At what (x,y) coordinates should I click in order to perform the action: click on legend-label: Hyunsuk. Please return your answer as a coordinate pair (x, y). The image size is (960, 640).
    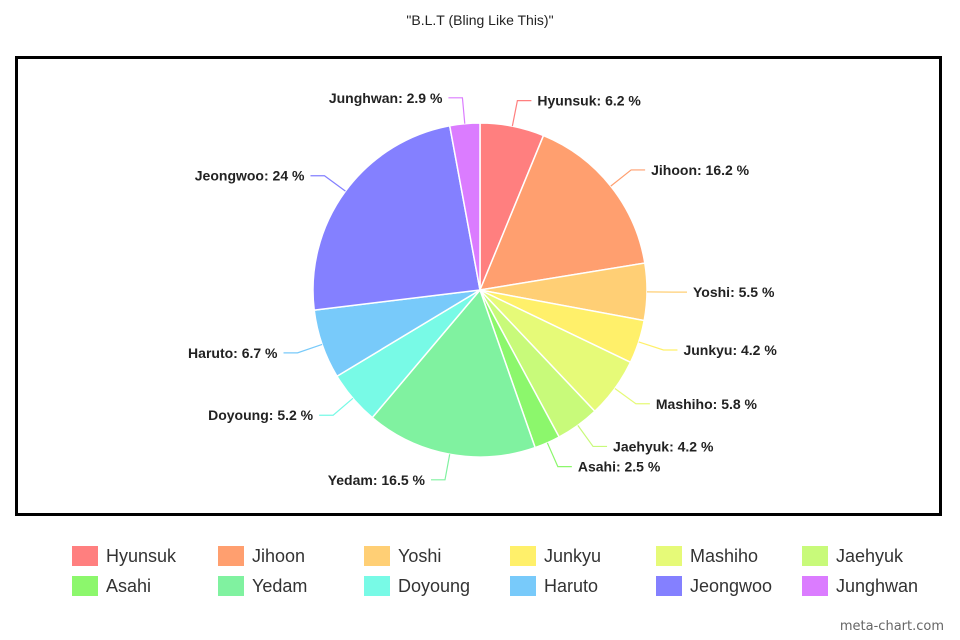
    Looking at the image, I should click on (141, 555).